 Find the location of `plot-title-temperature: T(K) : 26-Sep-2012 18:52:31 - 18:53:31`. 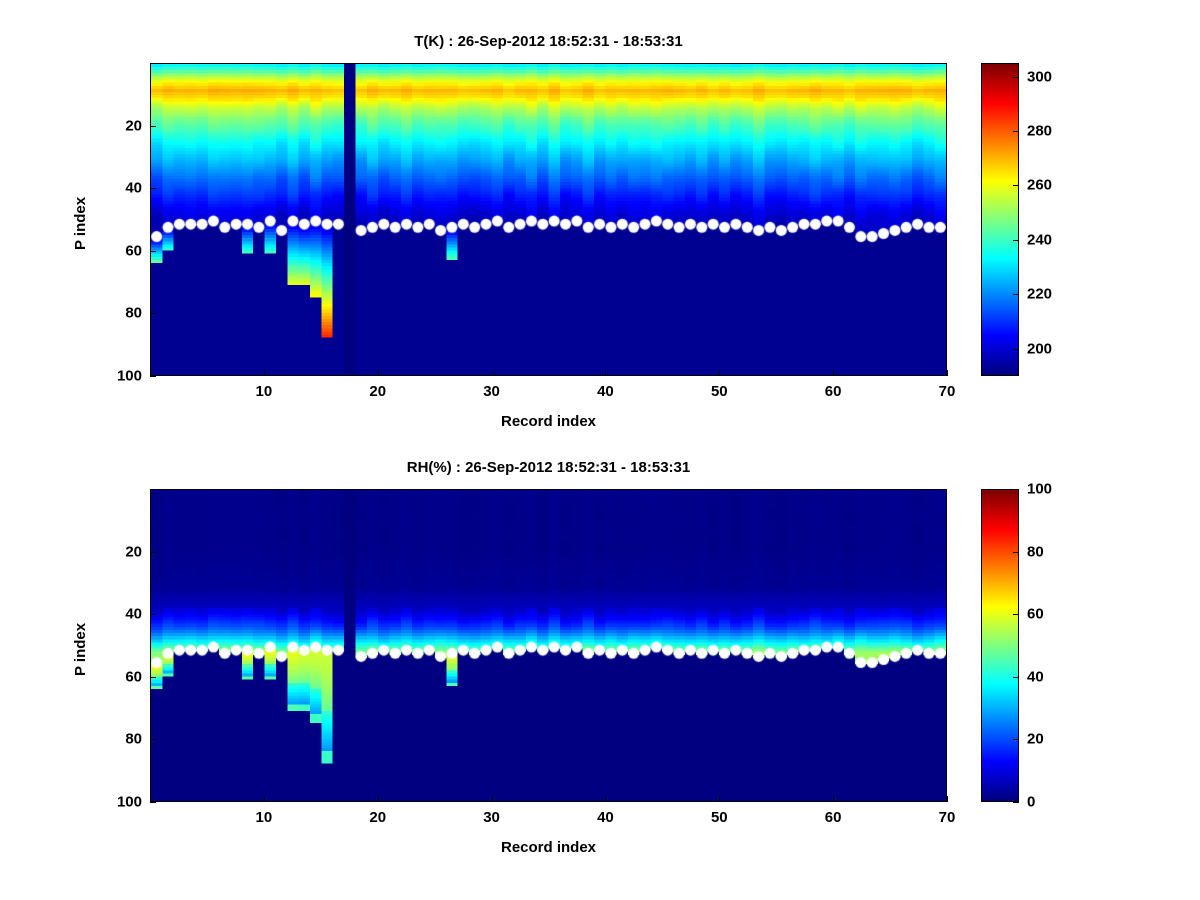

plot-title-temperature: T(K) : 26-Sep-2012 18:52:31 - 18:53:31 is located at coordinates (548, 41).